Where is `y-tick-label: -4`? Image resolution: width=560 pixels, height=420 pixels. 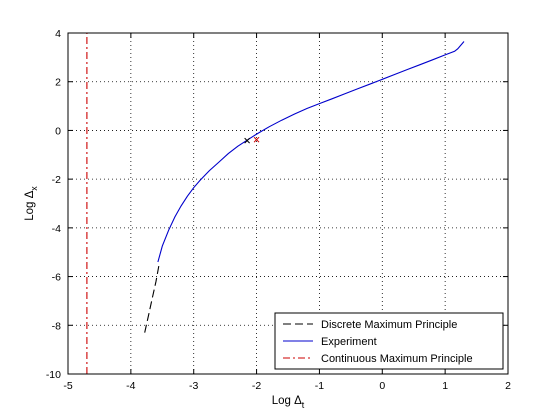 y-tick-label: -4 is located at coordinates (56, 229).